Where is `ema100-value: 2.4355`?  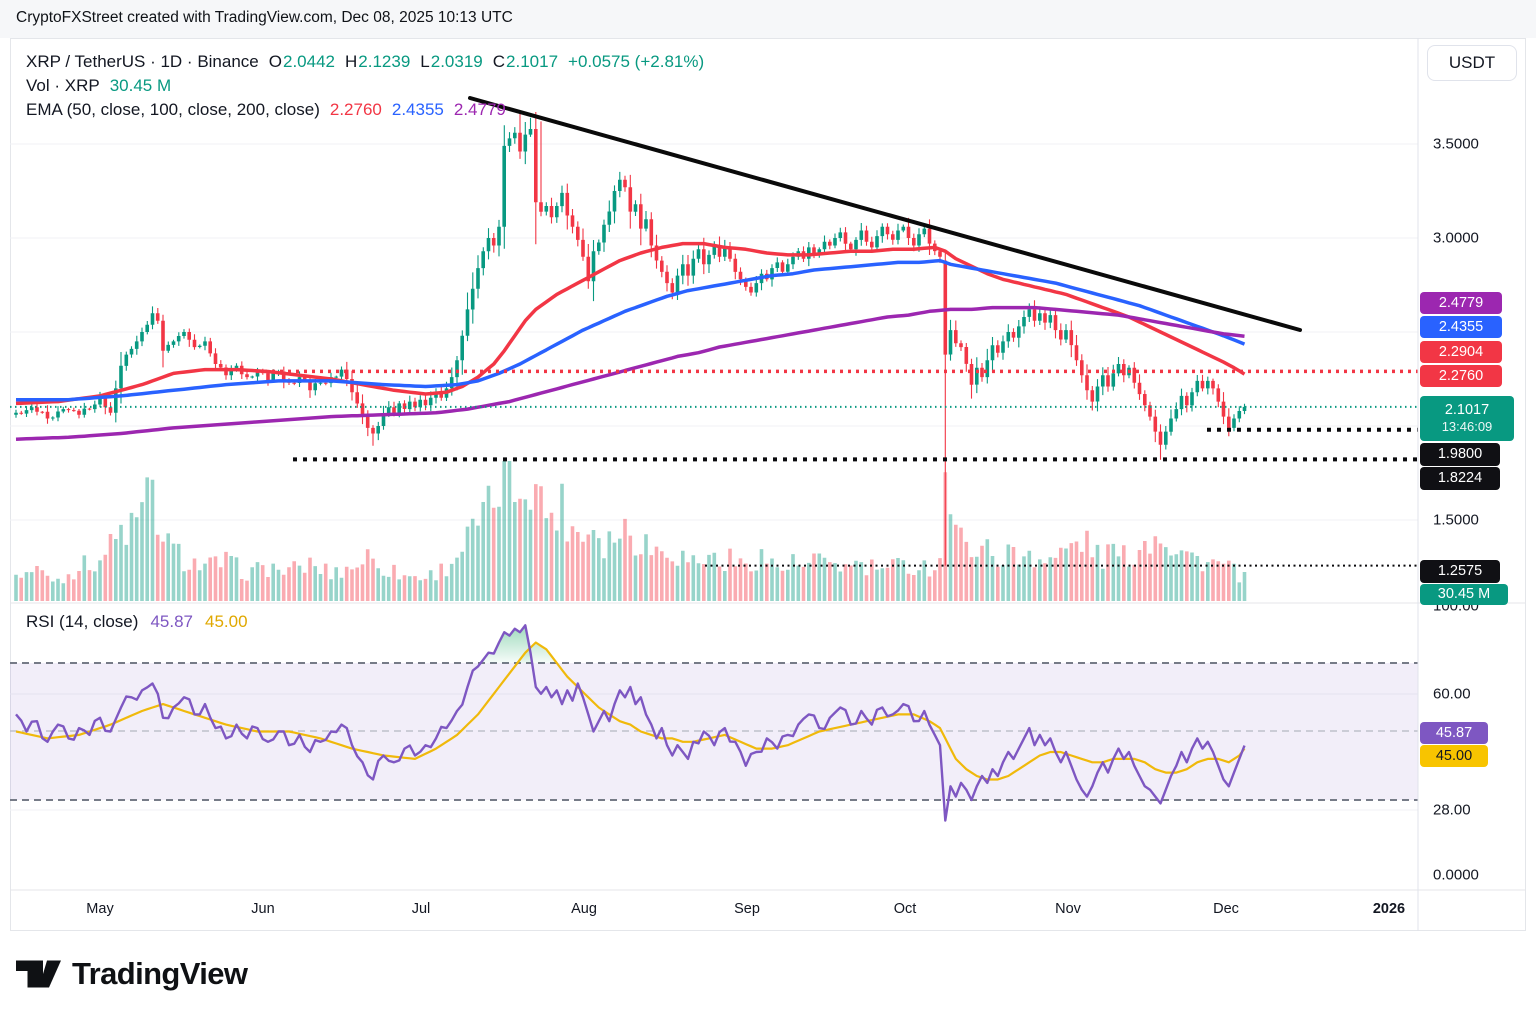 ema100-value: 2.4355 is located at coordinates (417, 109).